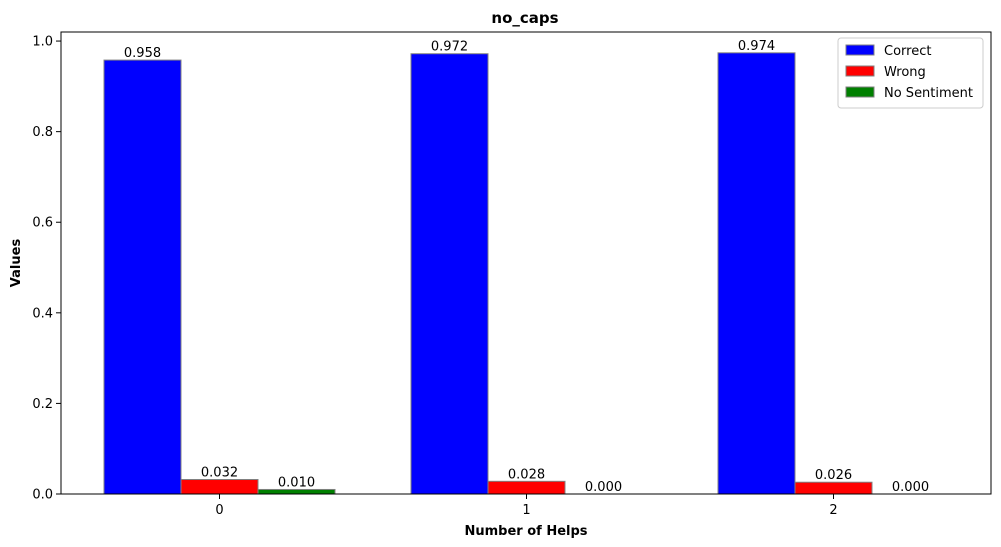 The image size is (1001, 547). What do you see at coordinates (219, 510) in the screenshot?
I see `x-tick-label: 0` at bounding box center [219, 510].